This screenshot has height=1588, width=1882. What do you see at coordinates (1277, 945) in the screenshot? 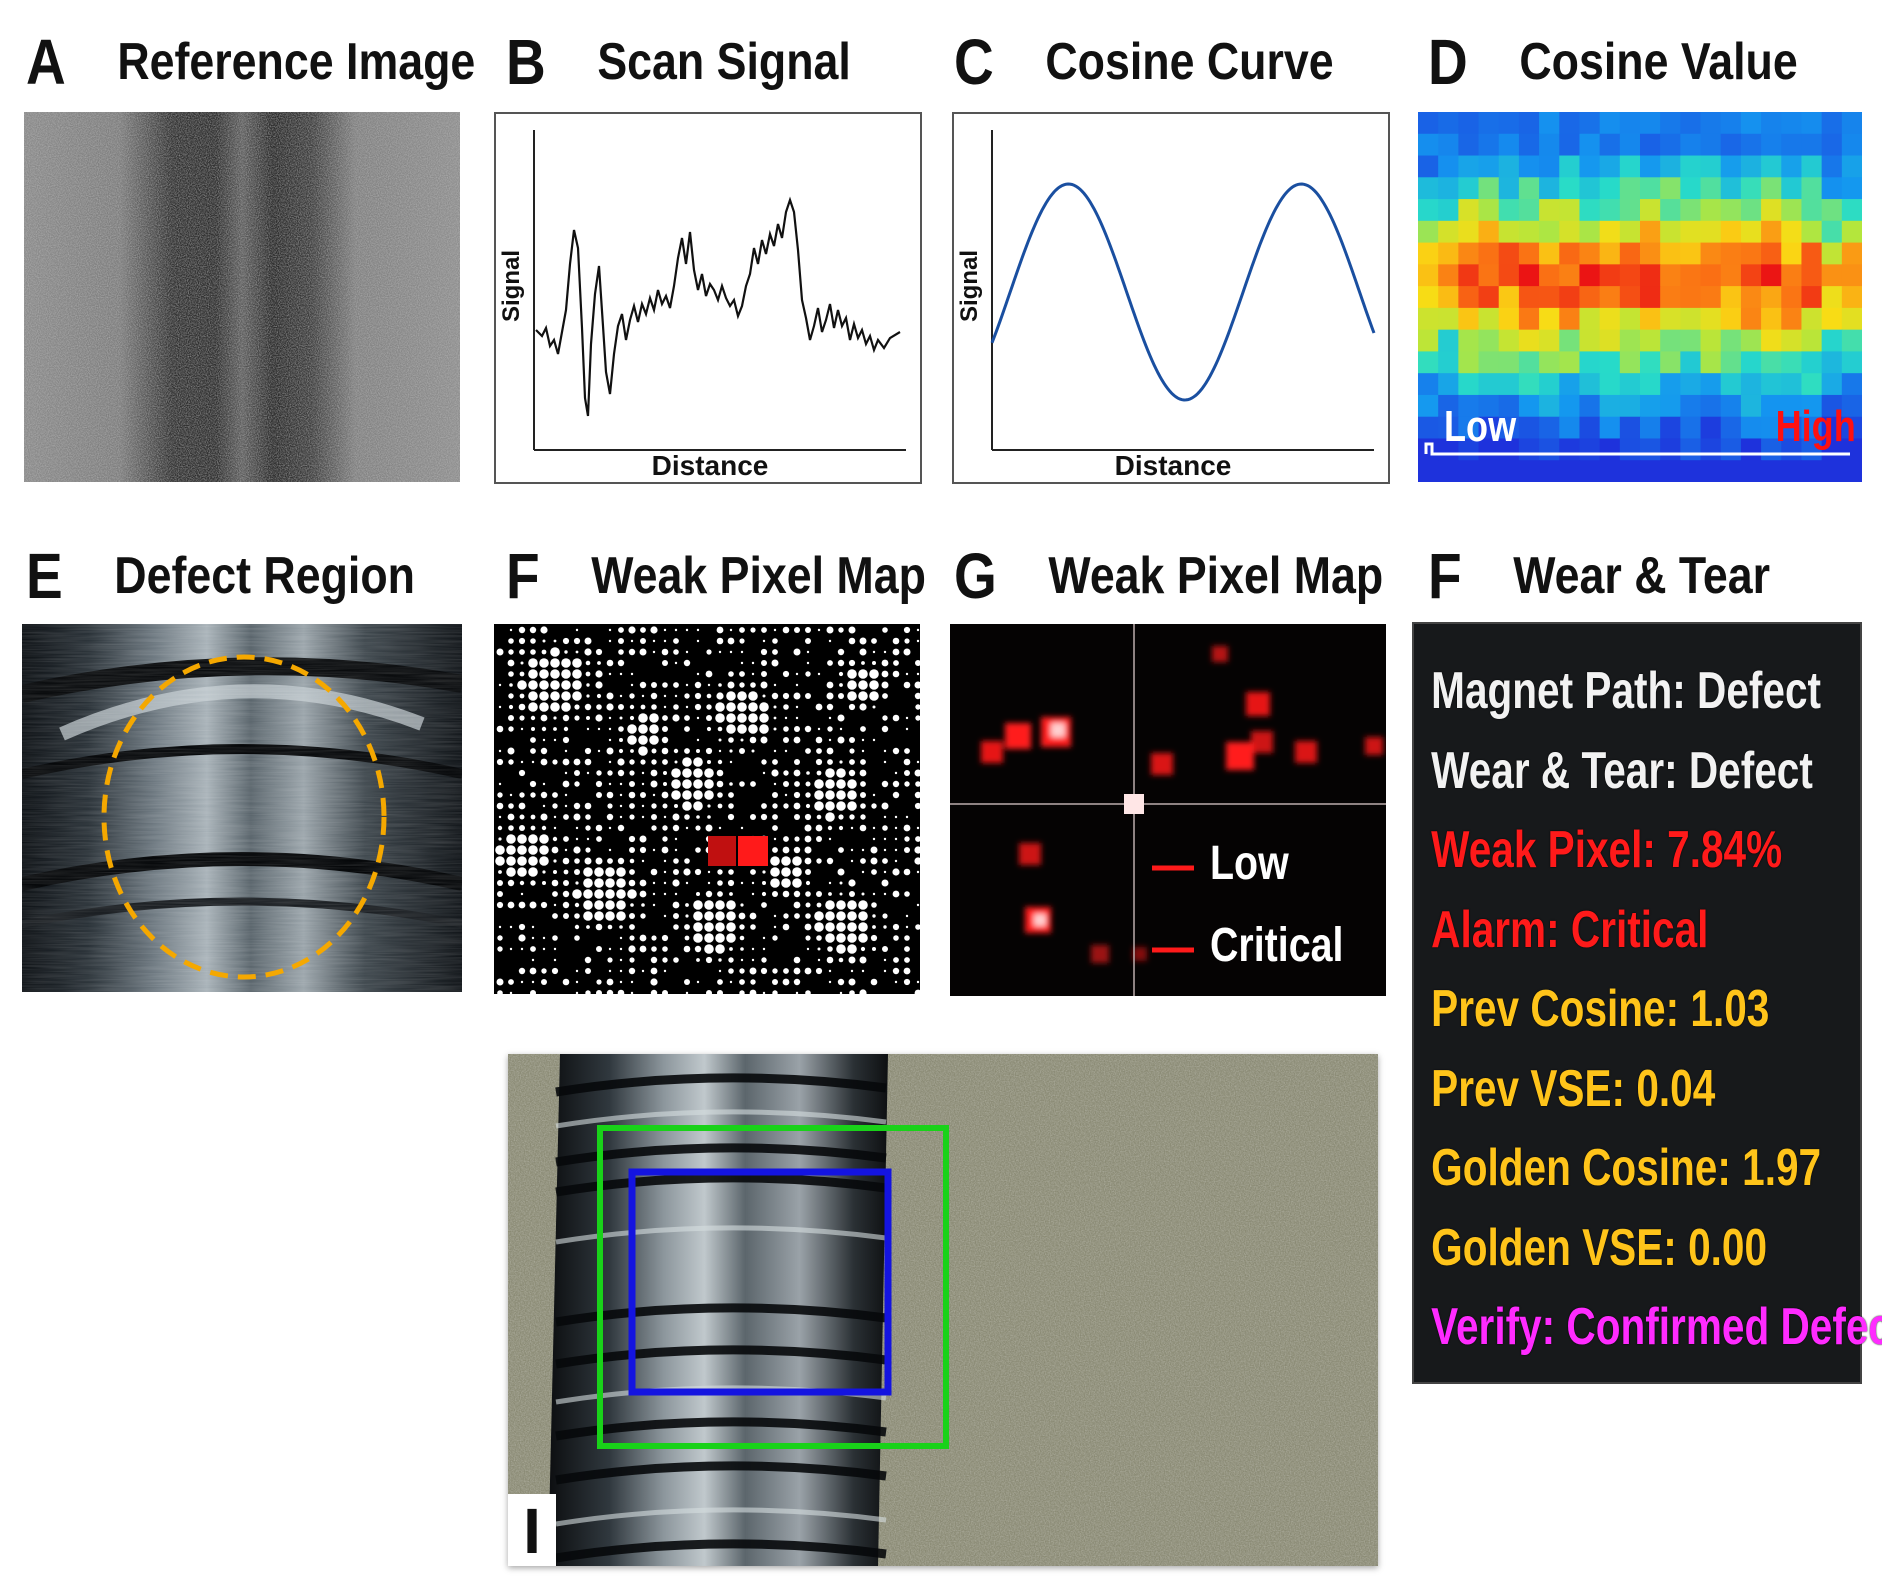
I see `legend-critical-label: Critical` at bounding box center [1277, 945].